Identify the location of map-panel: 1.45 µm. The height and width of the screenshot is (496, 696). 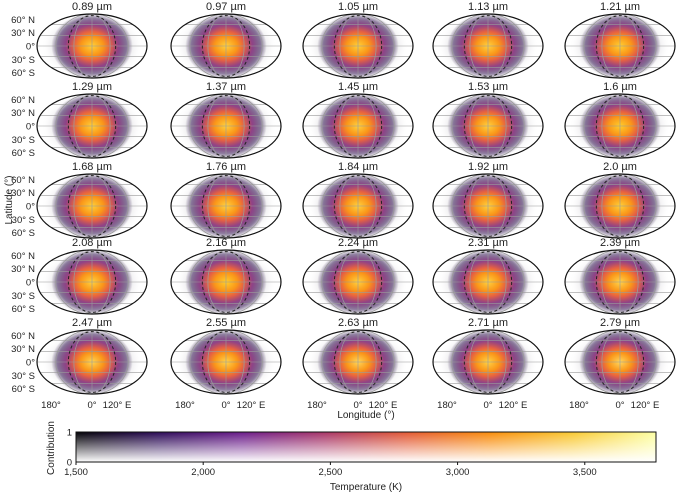
(358, 120).